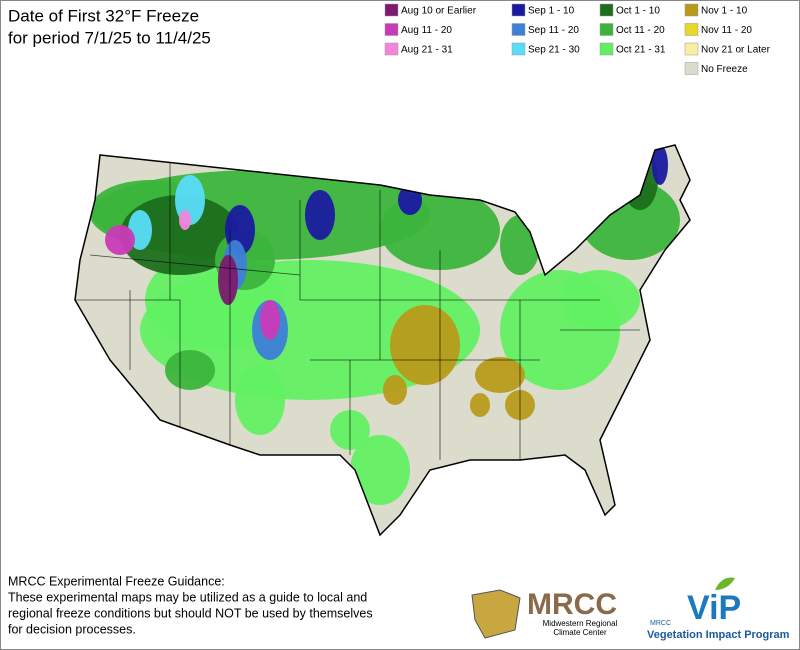 The image size is (800, 650). What do you see at coordinates (736, 50) in the screenshot?
I see `legend-label: Nov 21 or Later` at bounding box center [736, 50].